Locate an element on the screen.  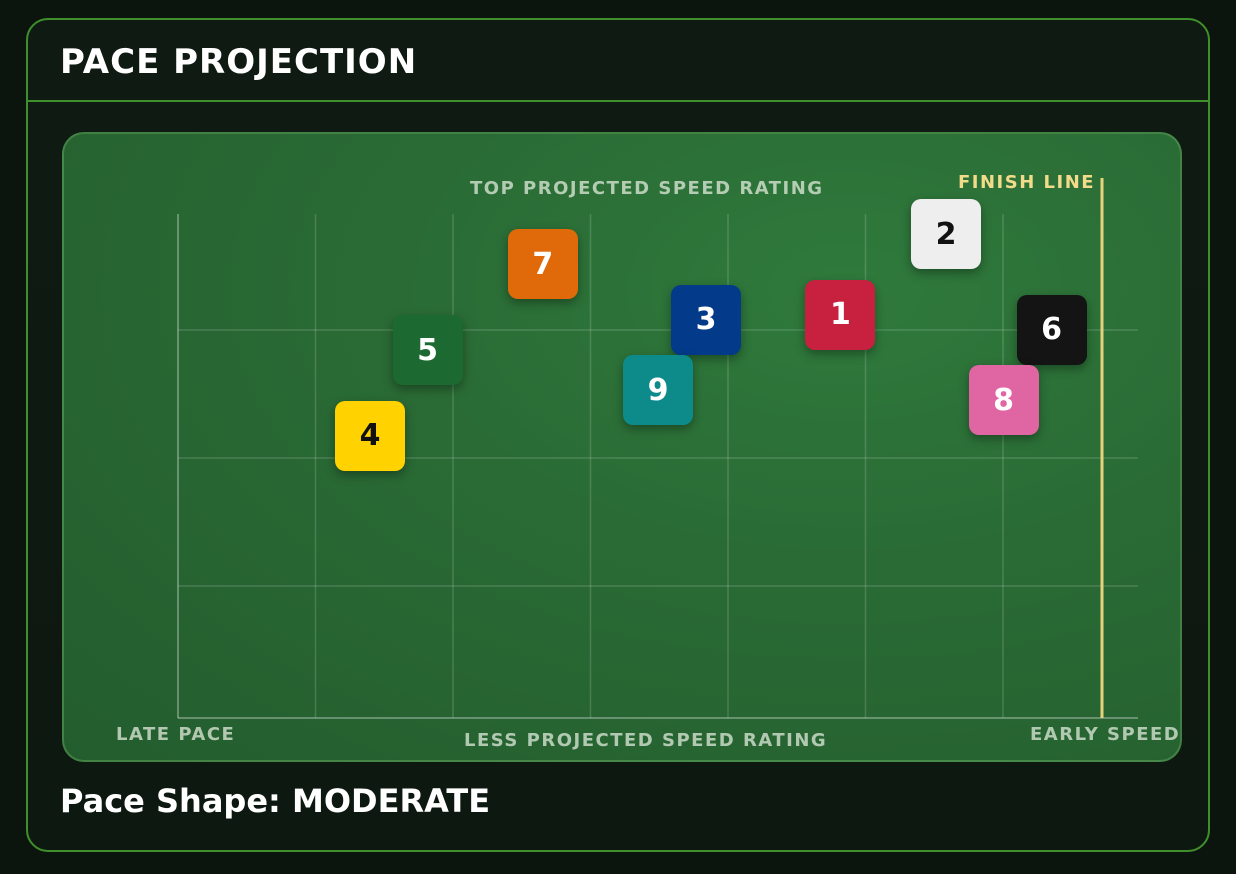
horse-marker-8: 8 is located at coordinates (1003, 400).